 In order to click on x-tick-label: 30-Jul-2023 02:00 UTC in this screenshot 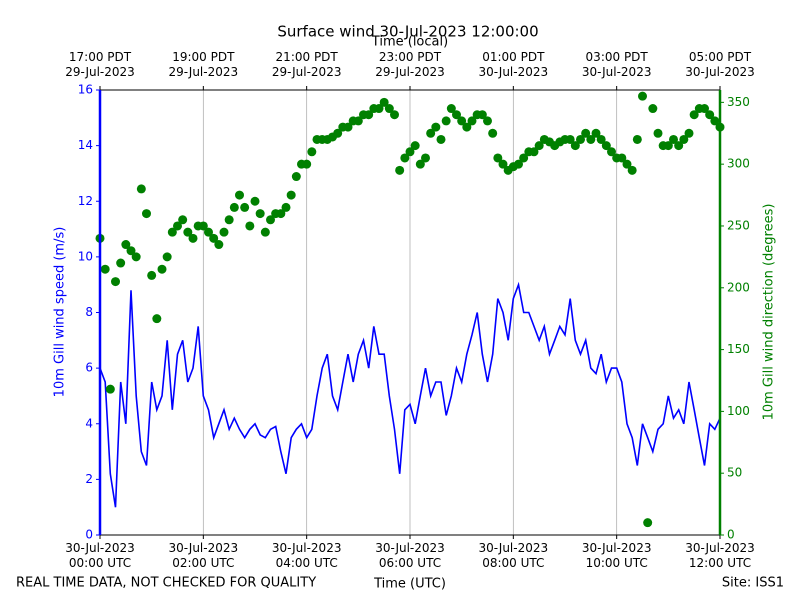, I will do `click(203, 555)`.